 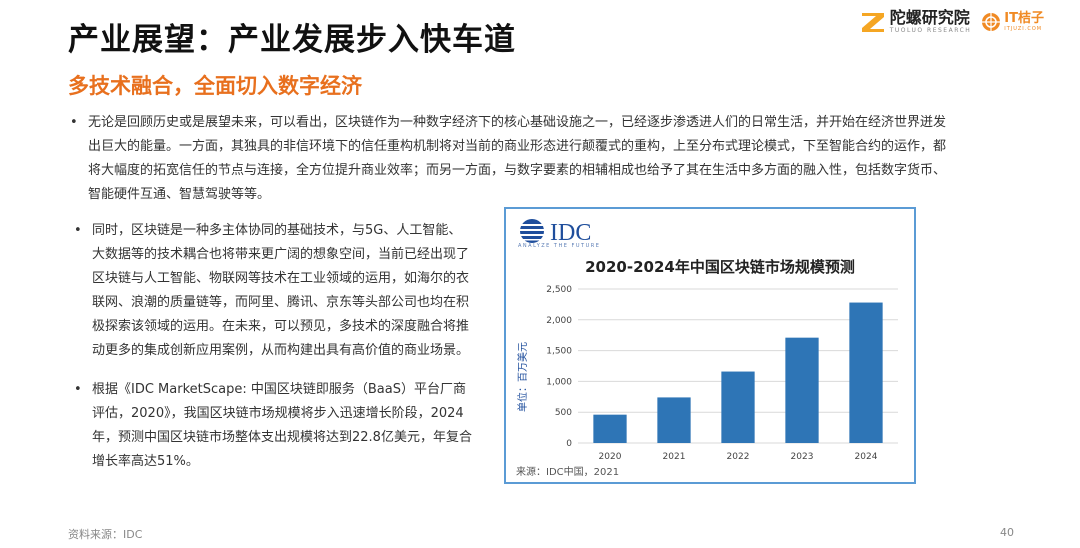 What do you see at coordinates (866, 372) in the screenshot?
I see `bar-2024` at bounding box center [866, 372].